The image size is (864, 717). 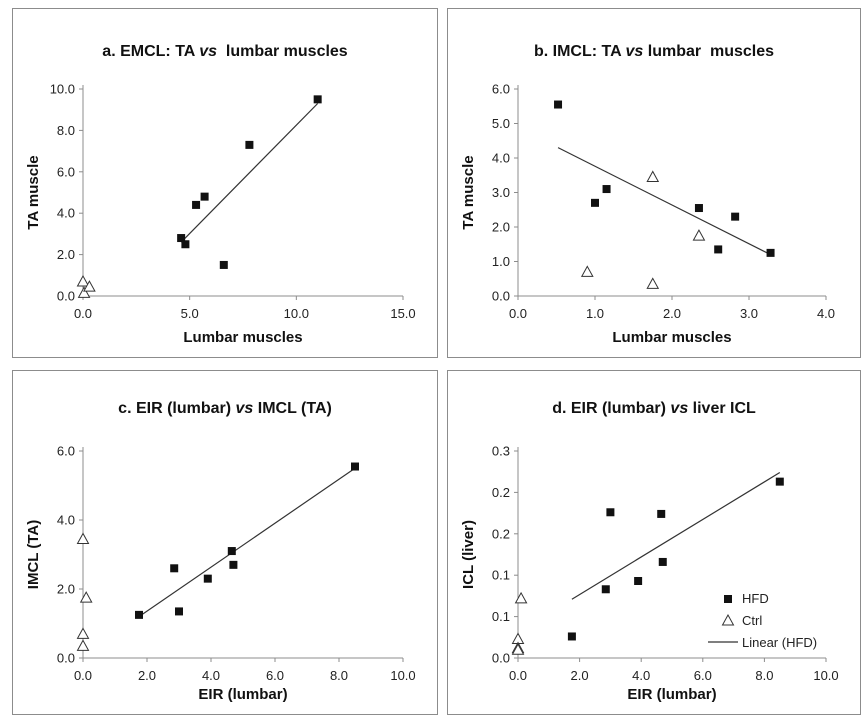 What do you see at coordinates (402, 313) in the screenshot?
I see `x-tick-label: 15.0` at bounding box center [402, 313].